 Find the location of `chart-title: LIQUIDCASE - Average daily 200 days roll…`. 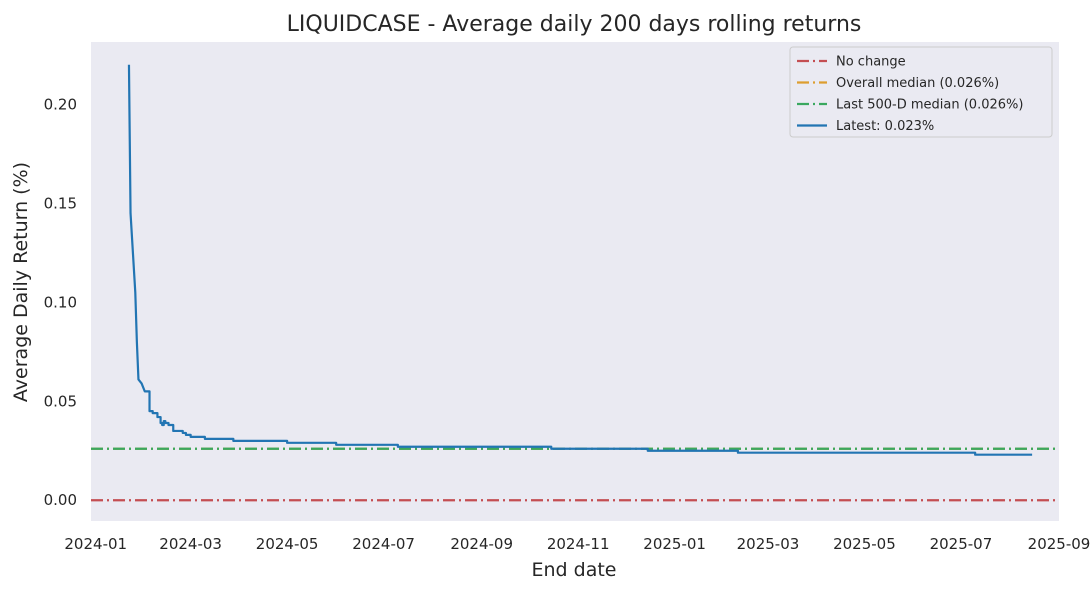

chart-title: LIQUIDCASE - Average daily 200 days roll… is located at coordinates (574, 24).